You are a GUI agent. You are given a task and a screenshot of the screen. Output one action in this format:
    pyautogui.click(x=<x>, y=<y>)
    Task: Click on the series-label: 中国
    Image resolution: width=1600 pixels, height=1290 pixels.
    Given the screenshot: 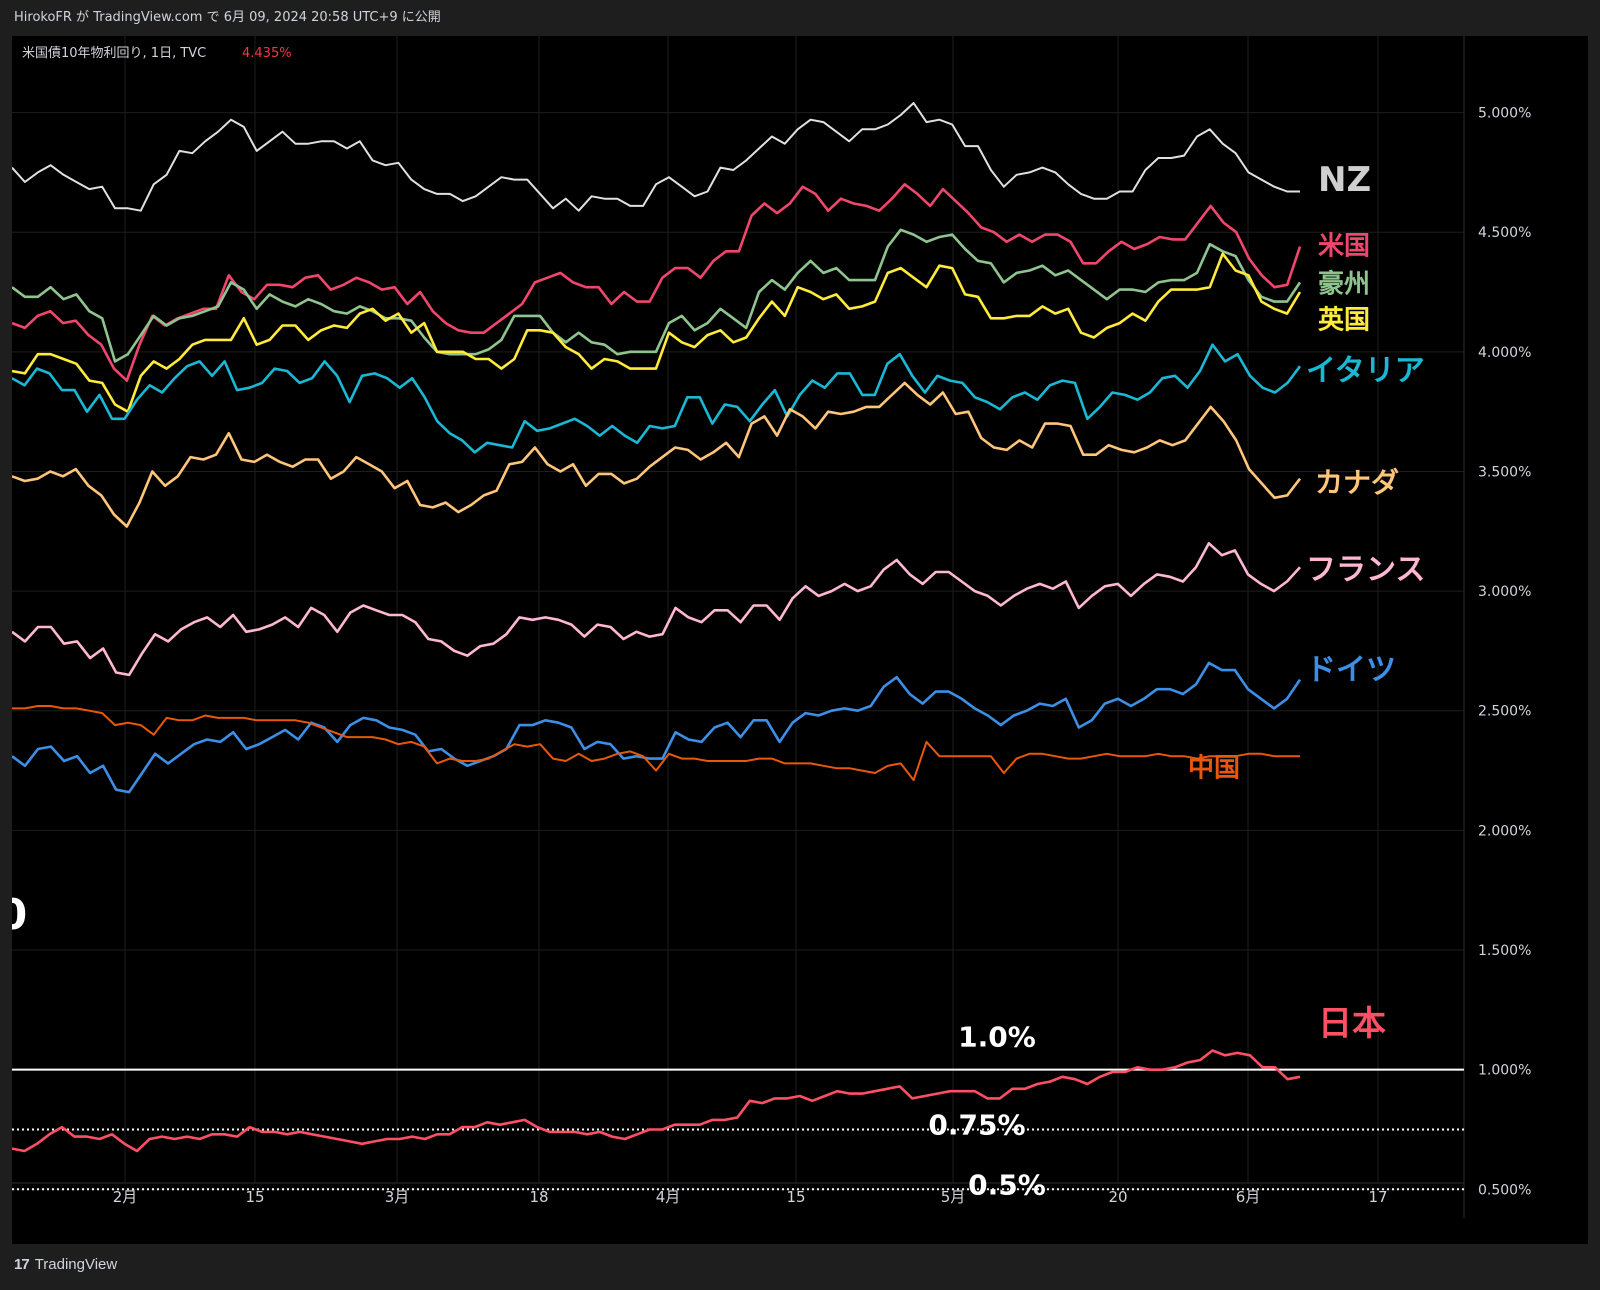 What is the action you would take?
    pyautogui.click(x=1214, y=768)
    